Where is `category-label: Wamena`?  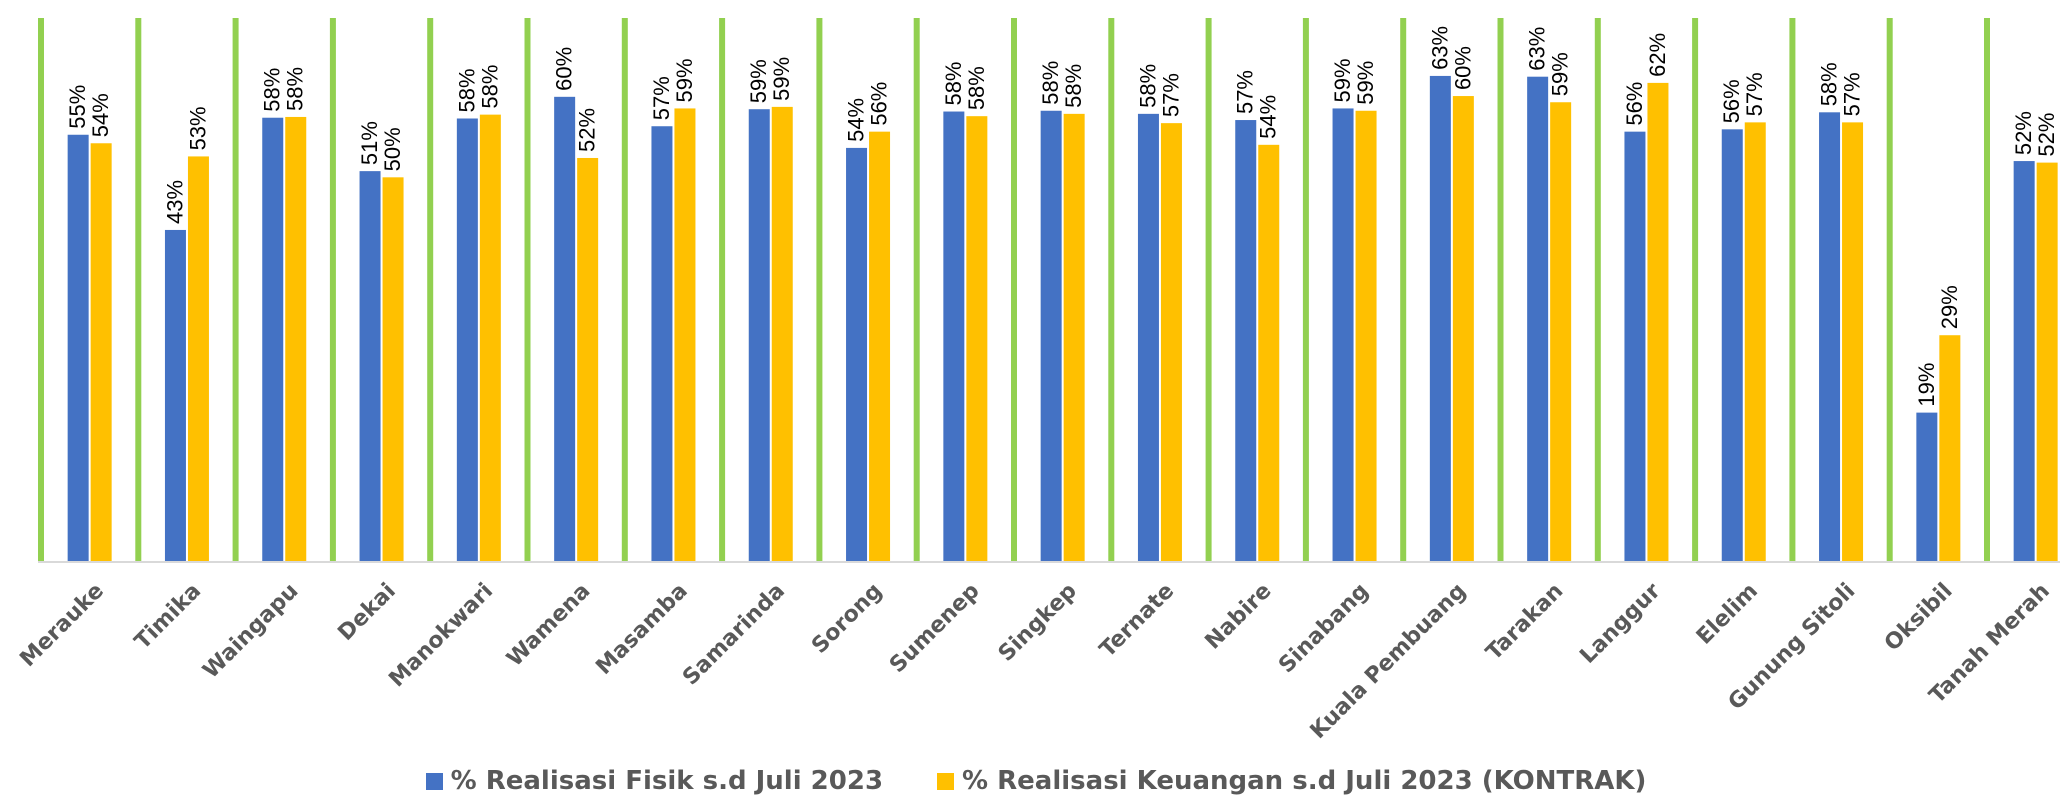
category-label: Wamena is located at coordinates (548, 625).